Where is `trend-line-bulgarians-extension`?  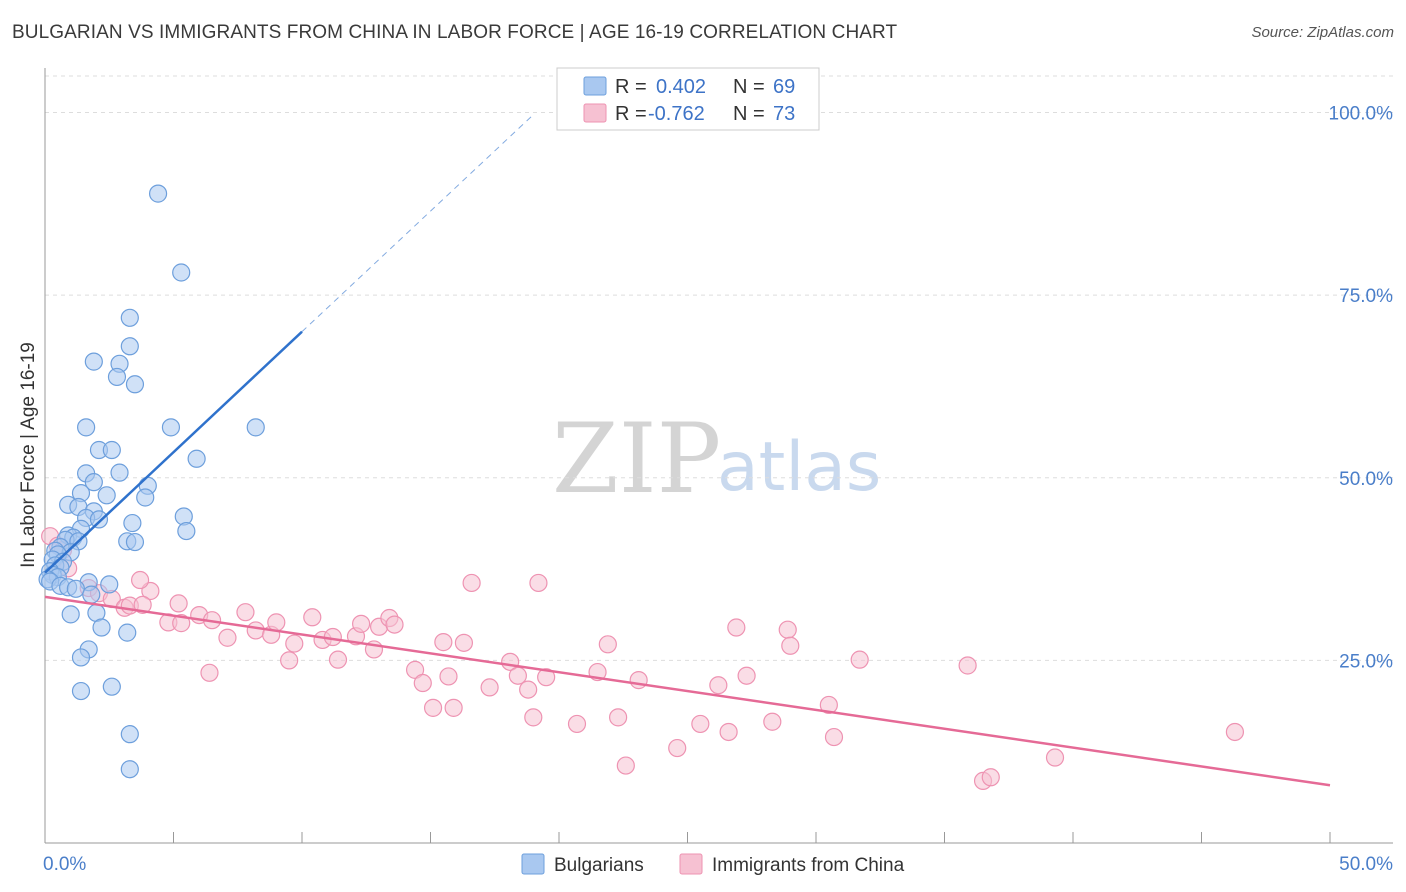 trend-line-bulgarians-extension is located at coordinates (417, 223).